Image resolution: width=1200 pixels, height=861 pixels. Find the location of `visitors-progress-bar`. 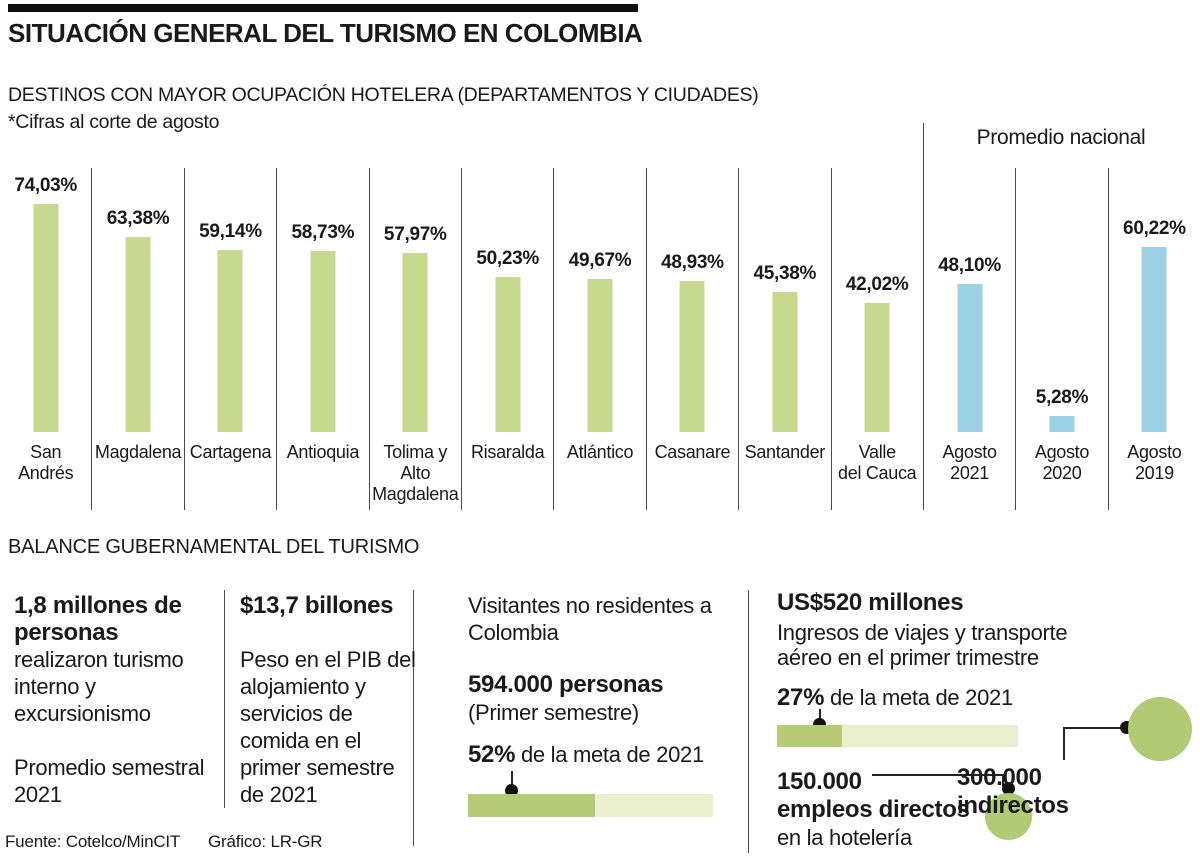

visitors-progress-bar is located at coordinates (590, 805).